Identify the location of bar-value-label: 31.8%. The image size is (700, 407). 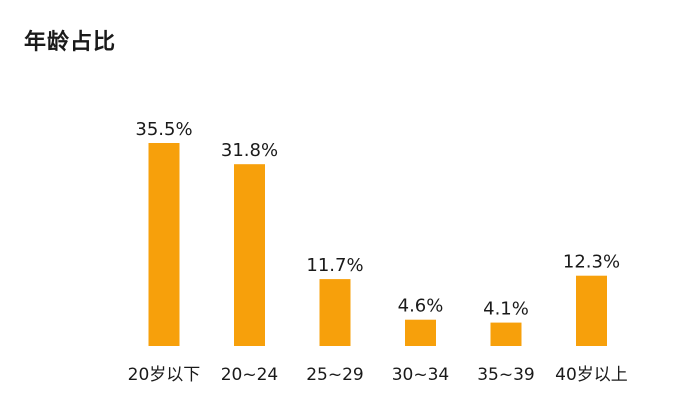
(249, 150).